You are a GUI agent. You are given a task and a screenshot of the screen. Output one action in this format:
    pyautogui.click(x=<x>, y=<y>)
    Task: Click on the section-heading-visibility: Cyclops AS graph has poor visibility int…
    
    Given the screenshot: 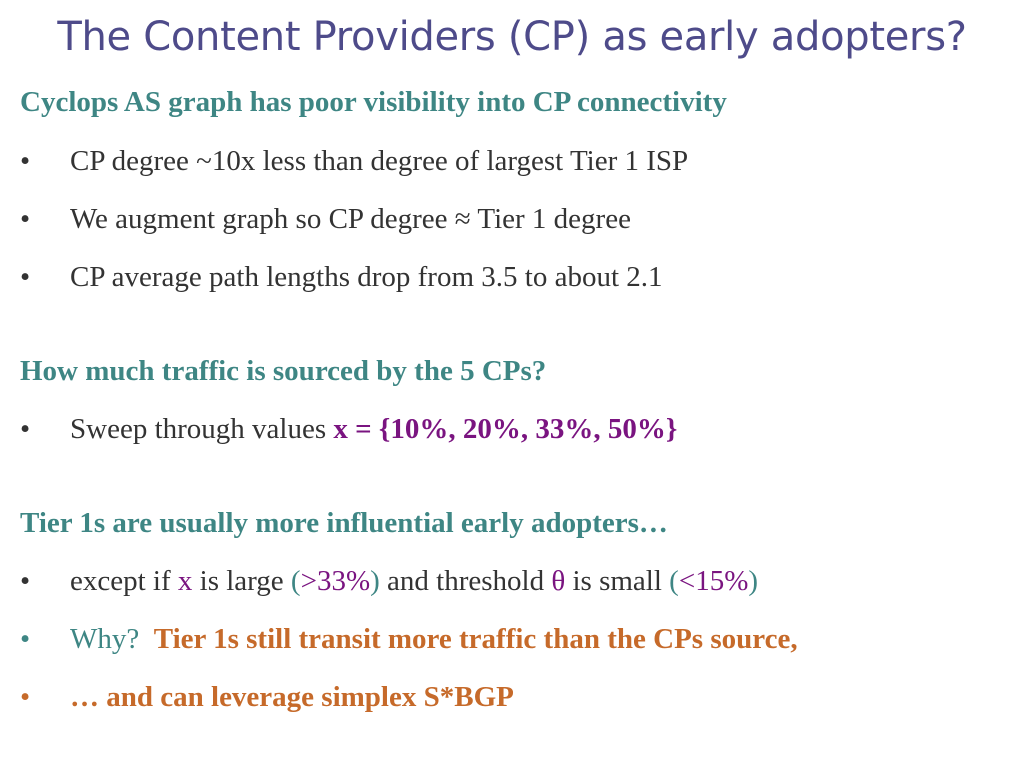 What is the action you would take?
    pyautogui.click(x=373, y=102)
    